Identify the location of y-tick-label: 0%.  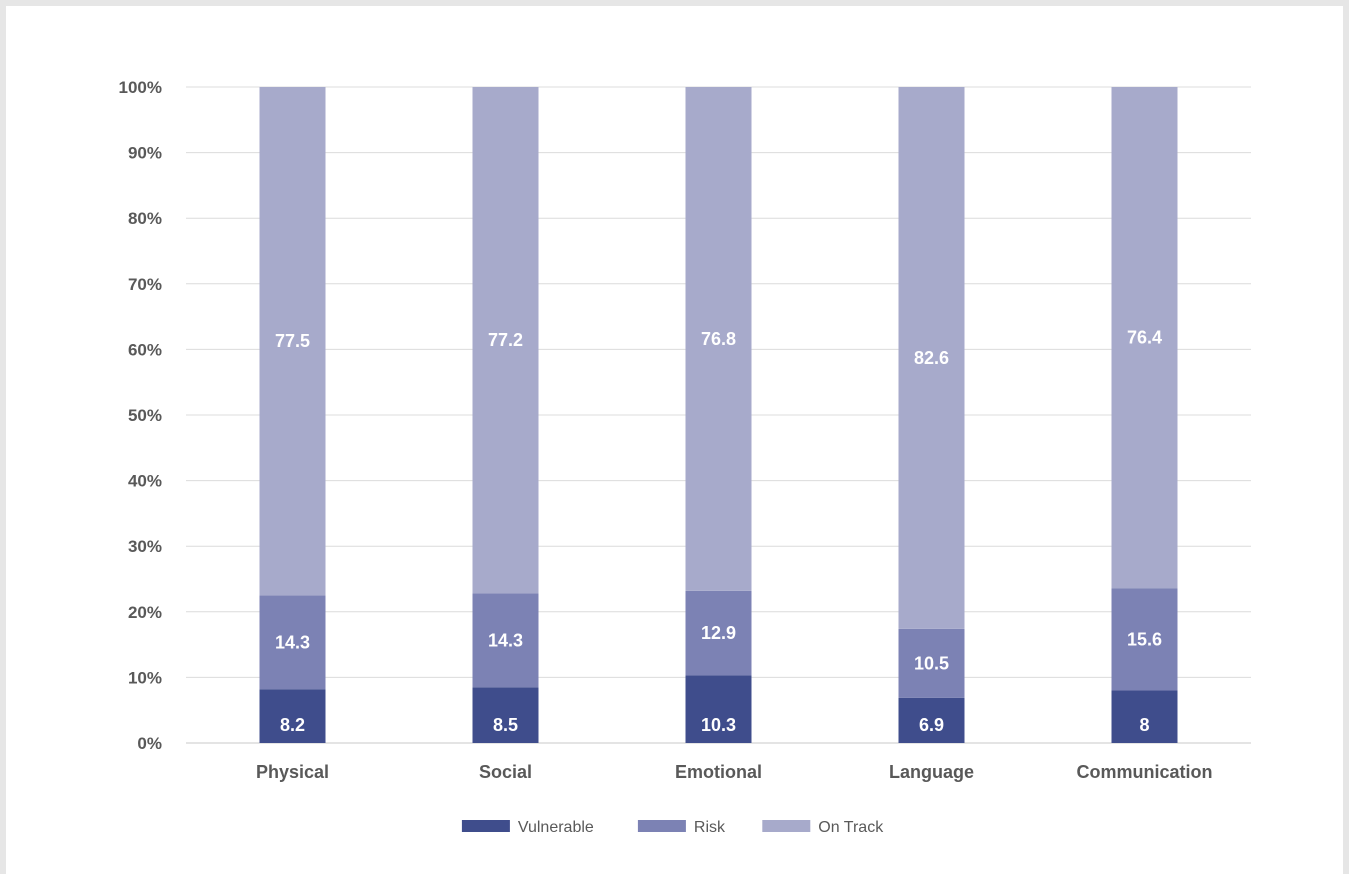
(149, 743).